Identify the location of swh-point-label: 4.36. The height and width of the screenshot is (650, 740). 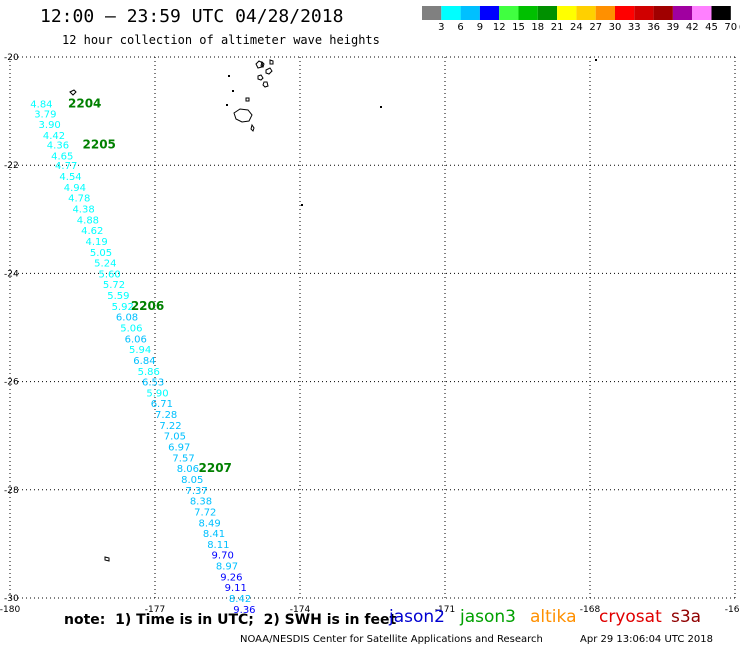
(58, 146).